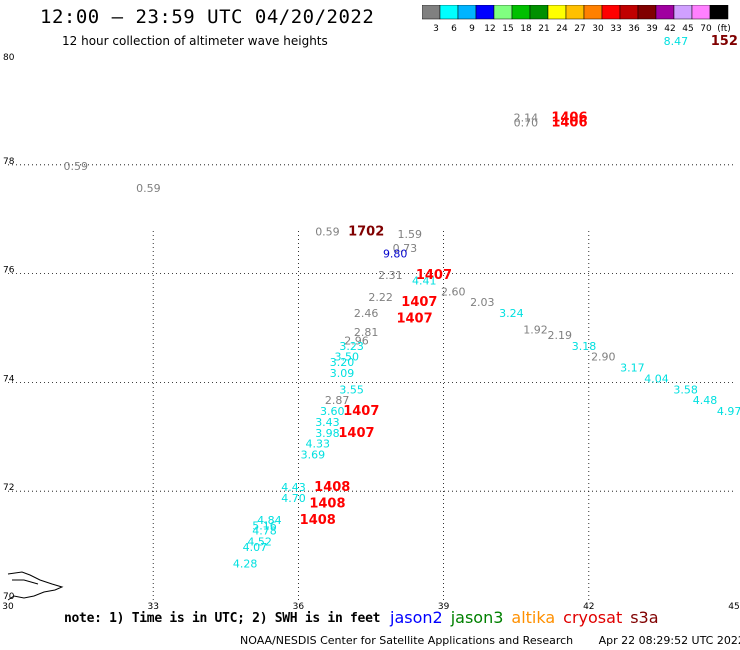 This screenshot has height=650, width=740. I want to click on wave-height-point: 4.70, so click(293, 498).